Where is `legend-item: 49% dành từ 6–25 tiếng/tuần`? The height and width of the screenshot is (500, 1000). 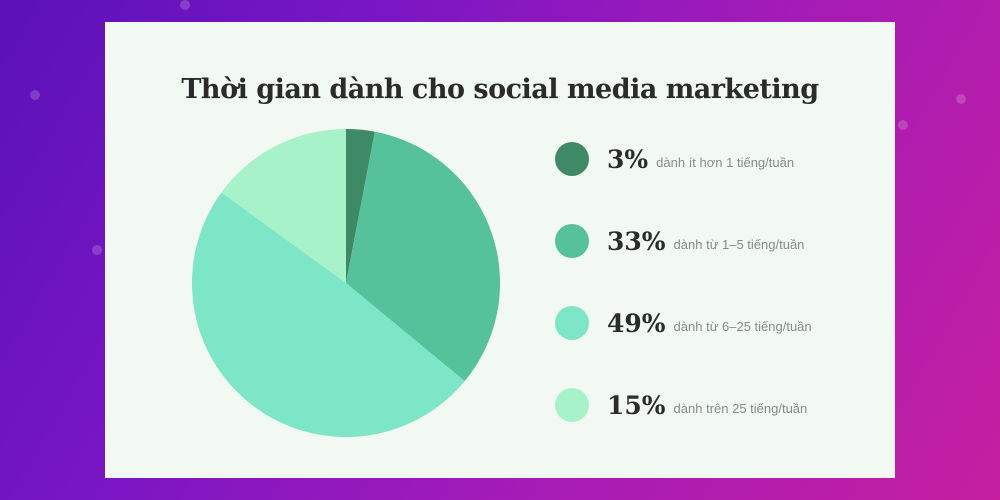 legend-item: 49% dành từ 6–25 tiếng/tuần is located at coordinates (683, 323).